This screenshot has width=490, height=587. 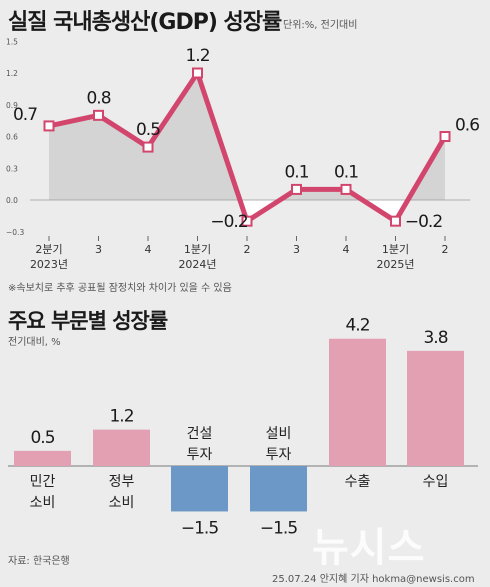 What do you see at coordinates (395, 264) in the screenshot?
I see `x-tick-year-label: 2025년` at bounding box center [395, 264].